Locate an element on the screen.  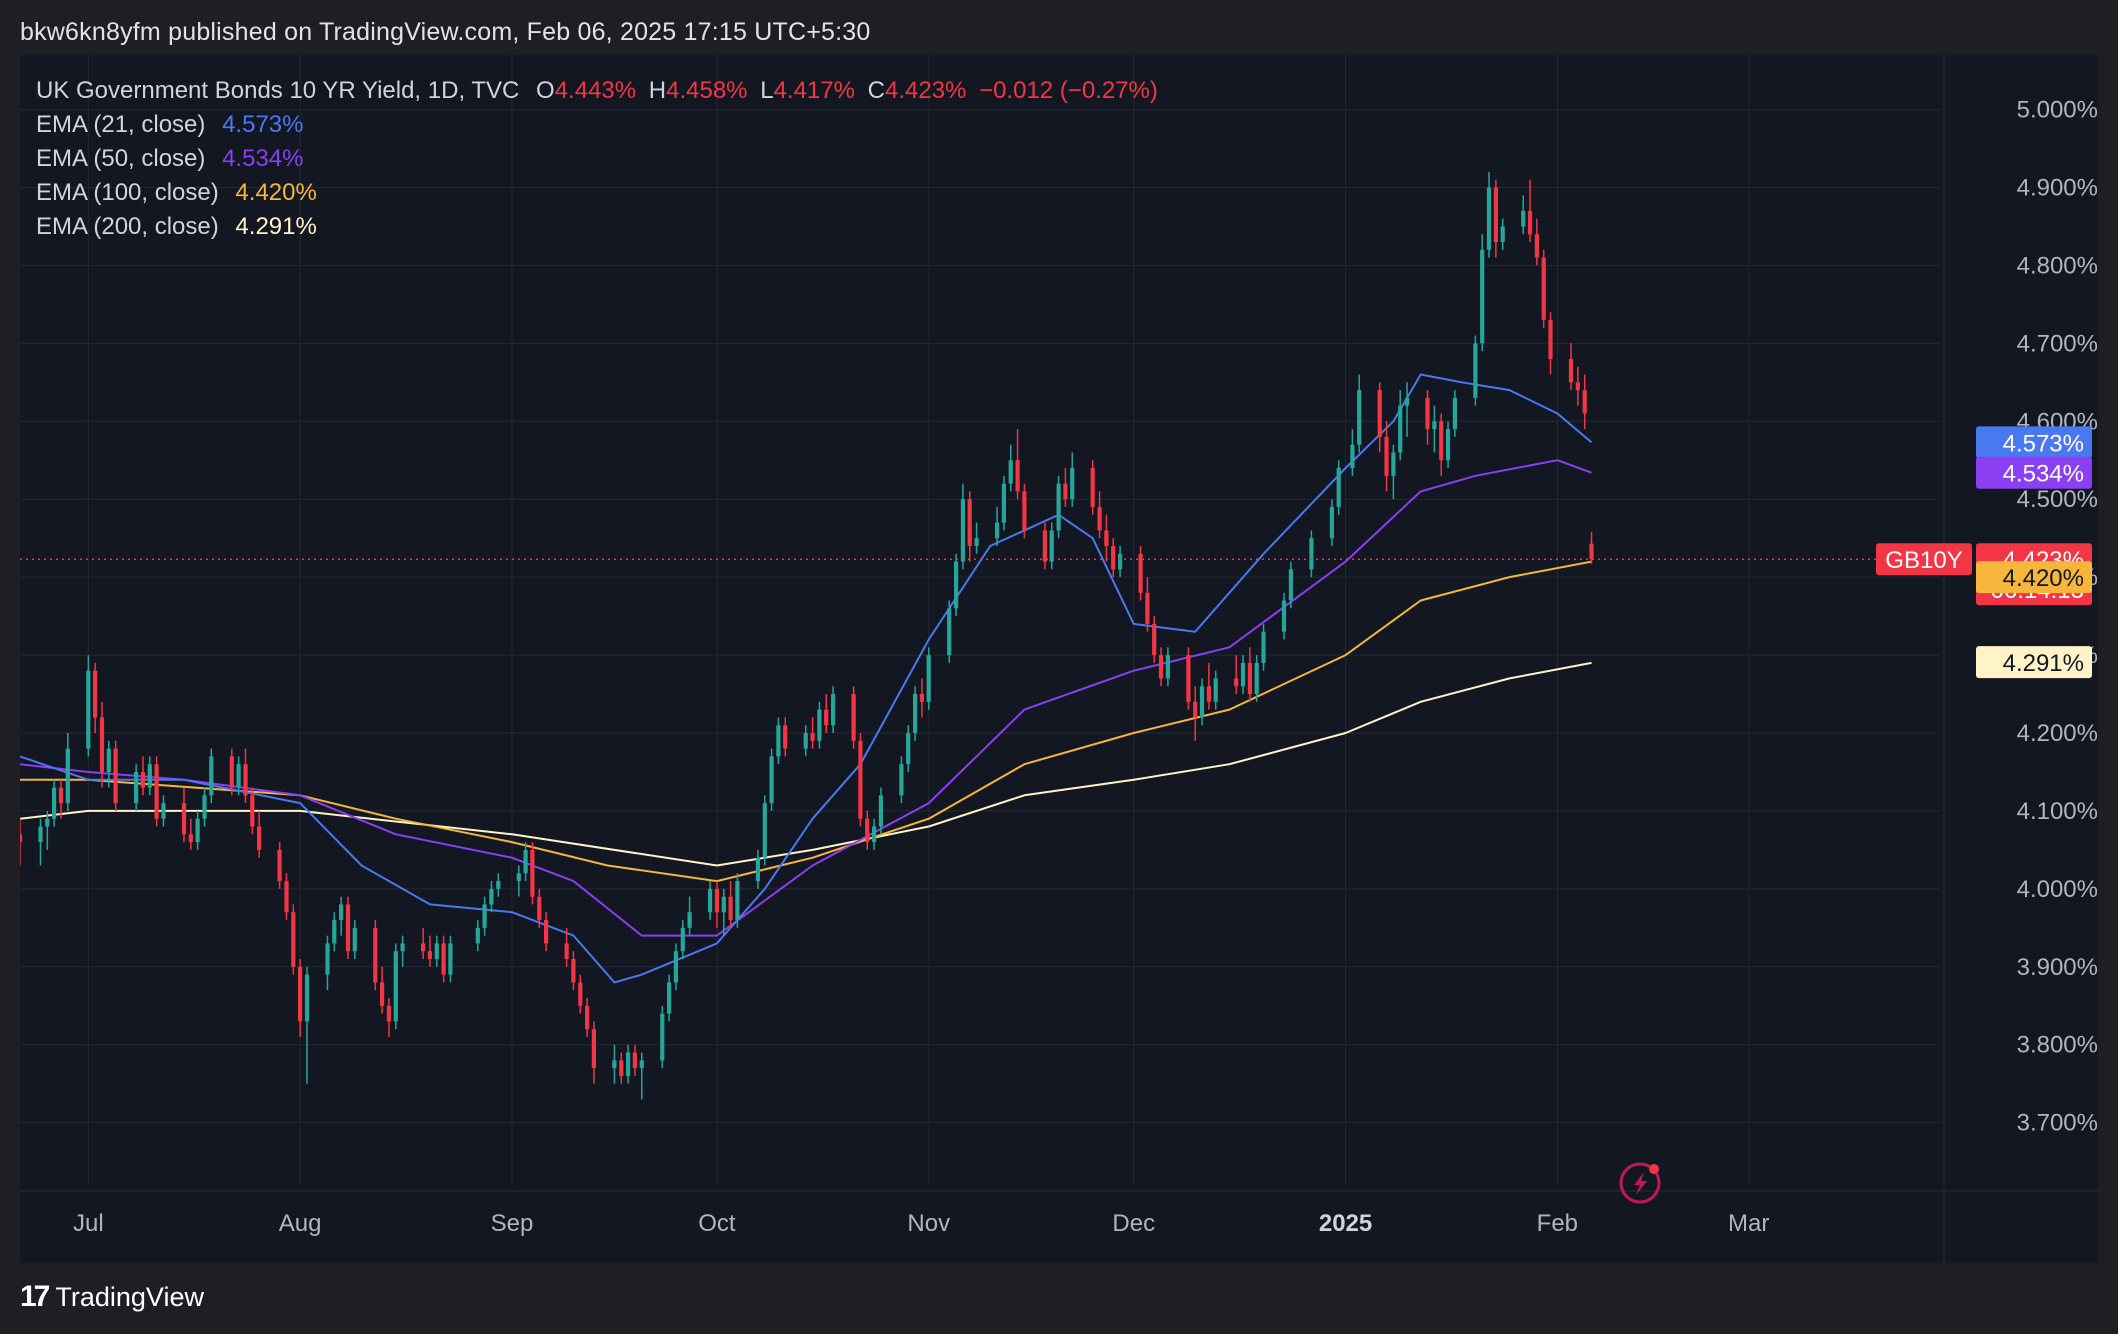
ema-21-legend: EMA (21, close) 4.573% is located at coordinates (597, 125).